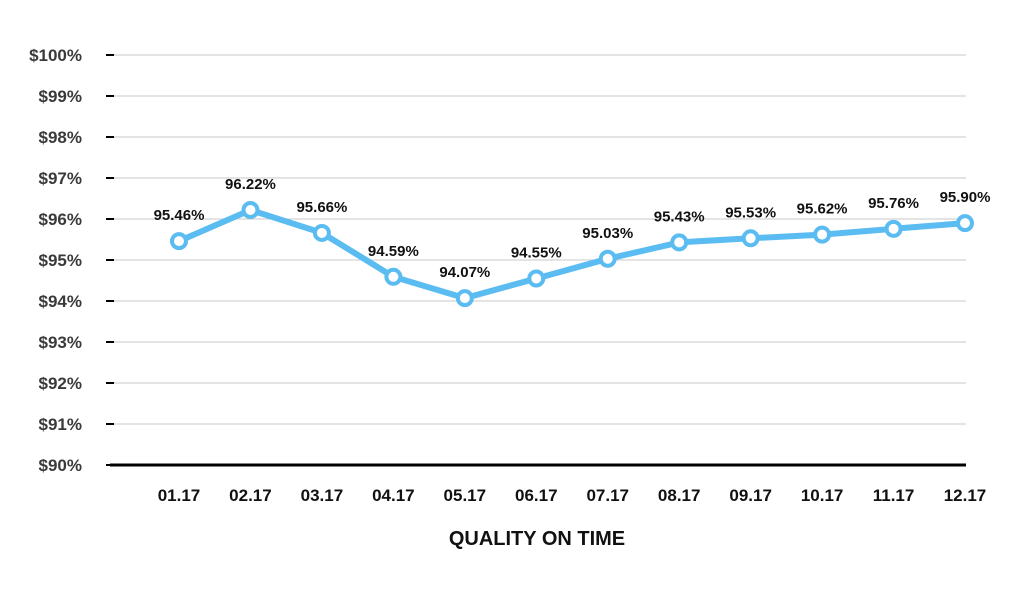  Describe the element at coordinates (60, 96) in the screenshot. I see `y-tick-label: $99%` at that location.